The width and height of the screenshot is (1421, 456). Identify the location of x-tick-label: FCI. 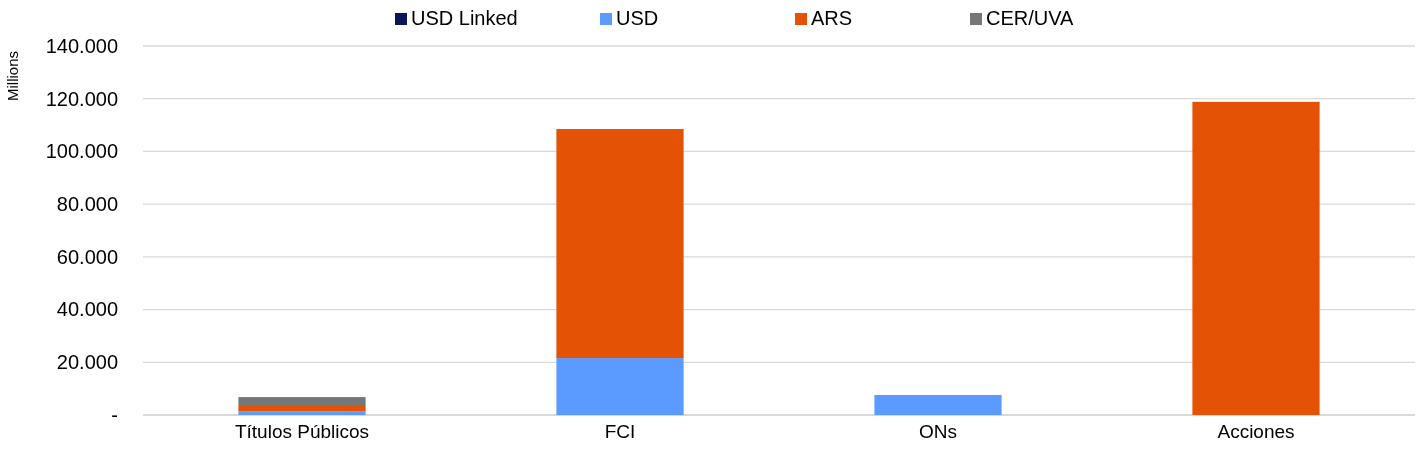
(620, 432).